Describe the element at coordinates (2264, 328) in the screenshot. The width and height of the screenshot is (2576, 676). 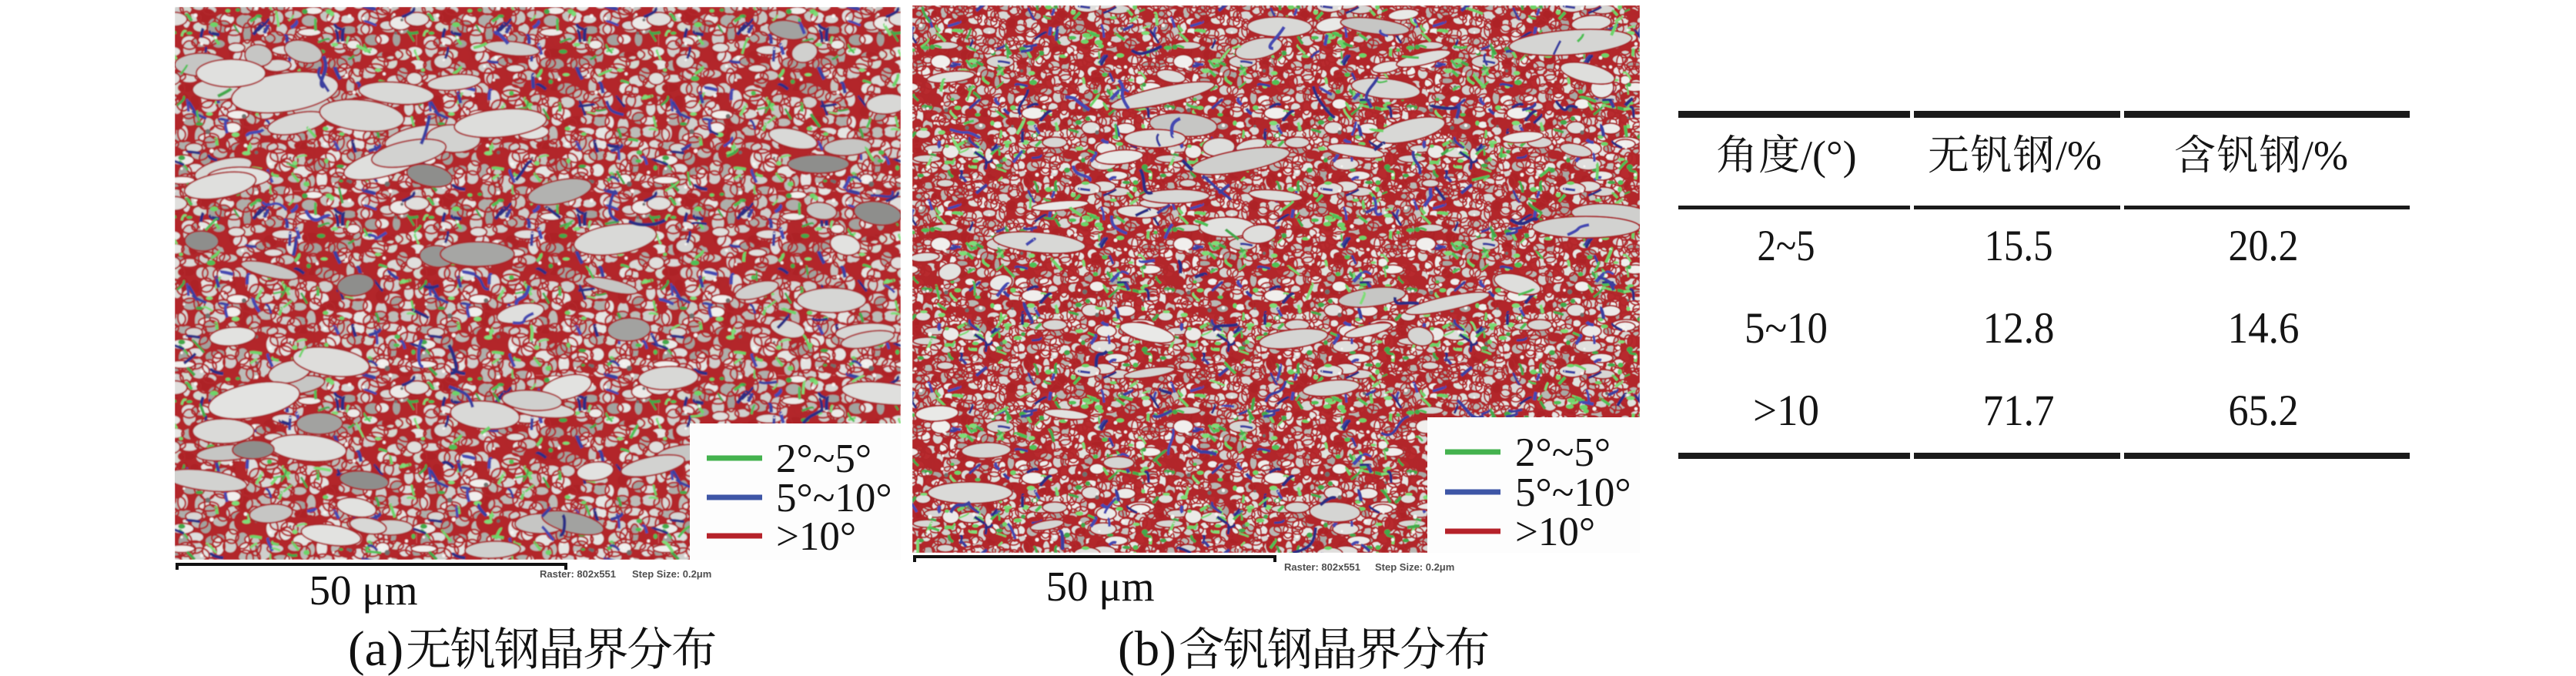
I see `svg-text: 14.6` at that location.